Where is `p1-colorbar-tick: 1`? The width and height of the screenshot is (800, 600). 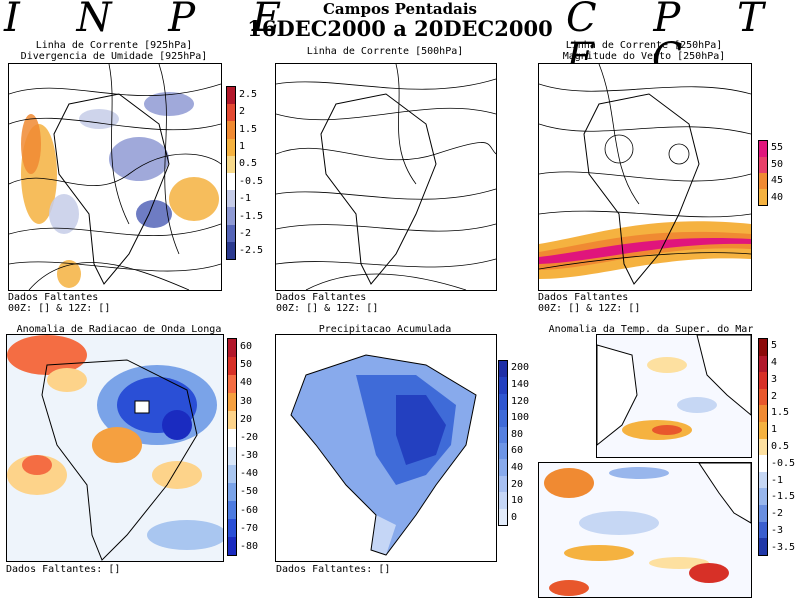
p1-colorbar-tick: 1 is located at coordinates (242, 146).